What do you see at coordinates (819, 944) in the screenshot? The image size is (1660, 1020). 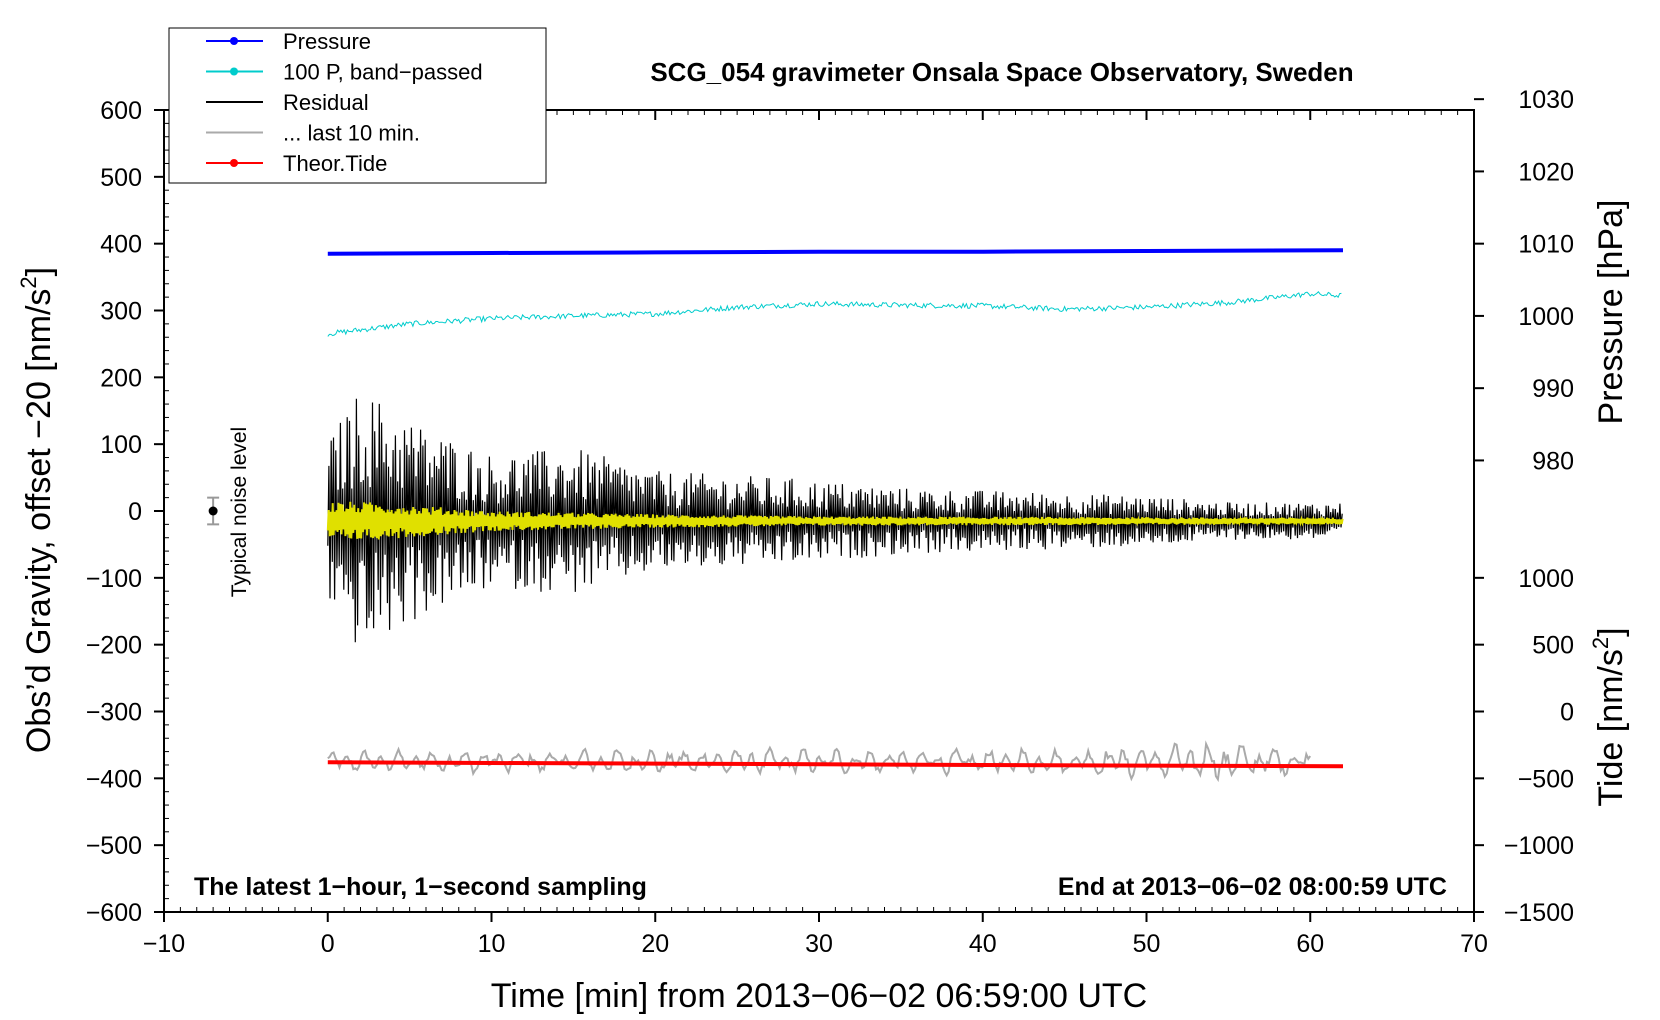 I see `x-tick-label: 30` at bounding box center [819, 944].